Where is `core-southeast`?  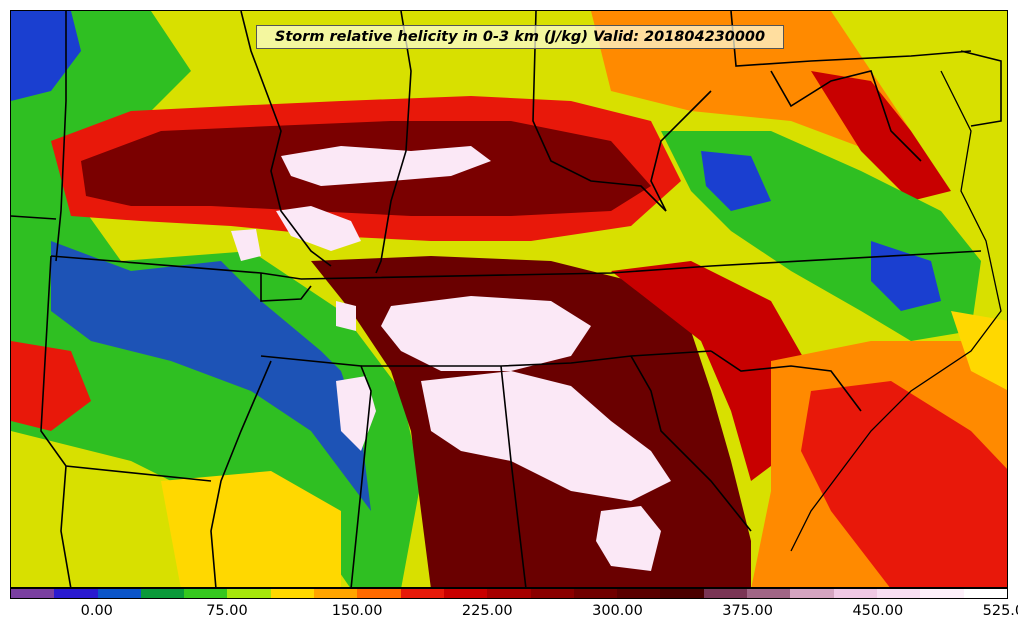
core-southeast is located at coordinates (628, 538).